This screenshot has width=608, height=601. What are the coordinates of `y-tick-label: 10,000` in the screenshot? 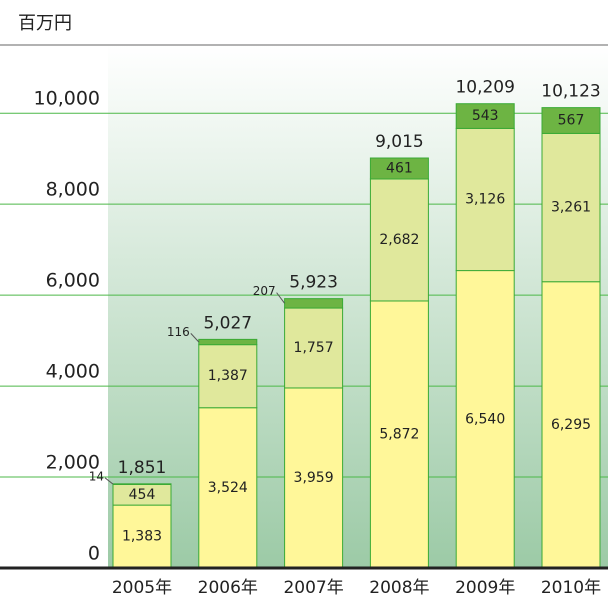 It's located at (67, 99).